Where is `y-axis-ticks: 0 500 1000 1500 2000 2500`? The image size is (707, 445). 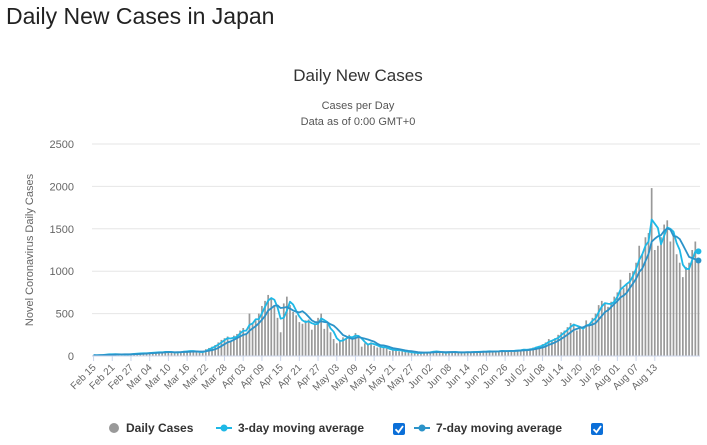
y-axis-ticks: 0 500 1000 1500 2000 2500 is located at coordinates (62, 251).